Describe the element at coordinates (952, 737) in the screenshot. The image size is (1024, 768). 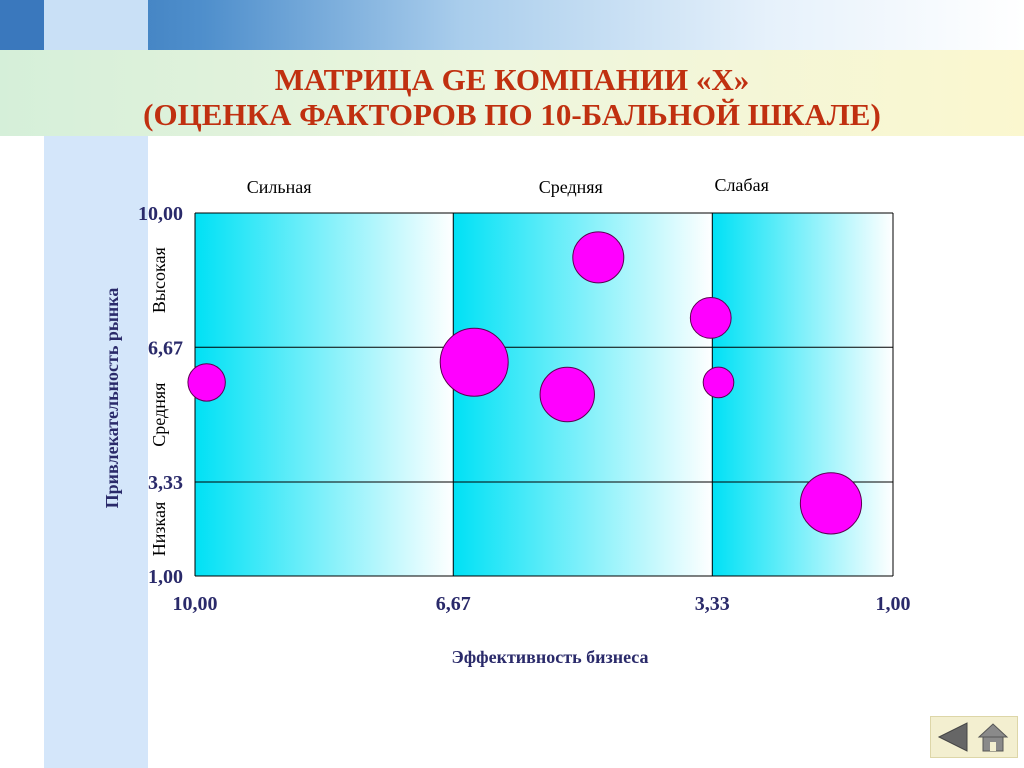
I see `back-arrow-icon` at that location.